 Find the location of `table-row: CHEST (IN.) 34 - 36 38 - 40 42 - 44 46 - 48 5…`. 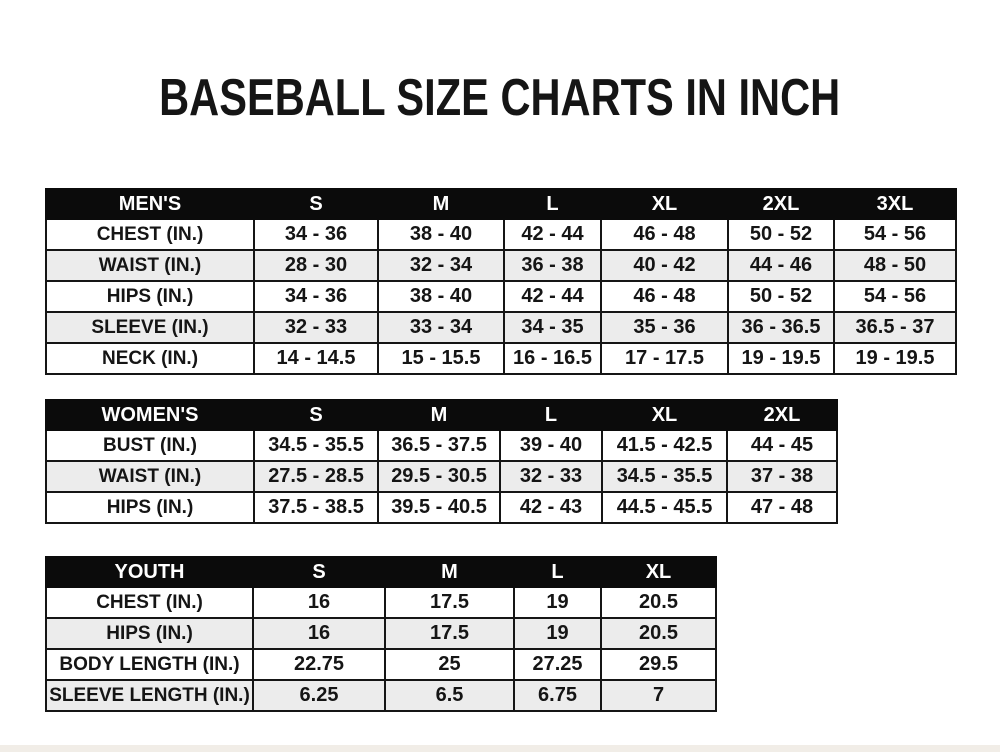

table-row: CHEST (IN.) 34 - 36 38 - 40 42 - 44 46 - 48 5… is located at coordinates (501, 234).